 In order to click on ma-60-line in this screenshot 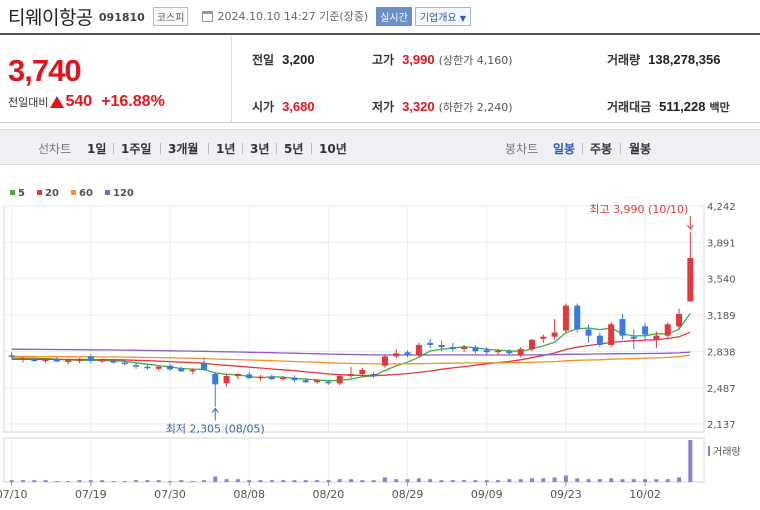, I will do `click(351, 359)`.